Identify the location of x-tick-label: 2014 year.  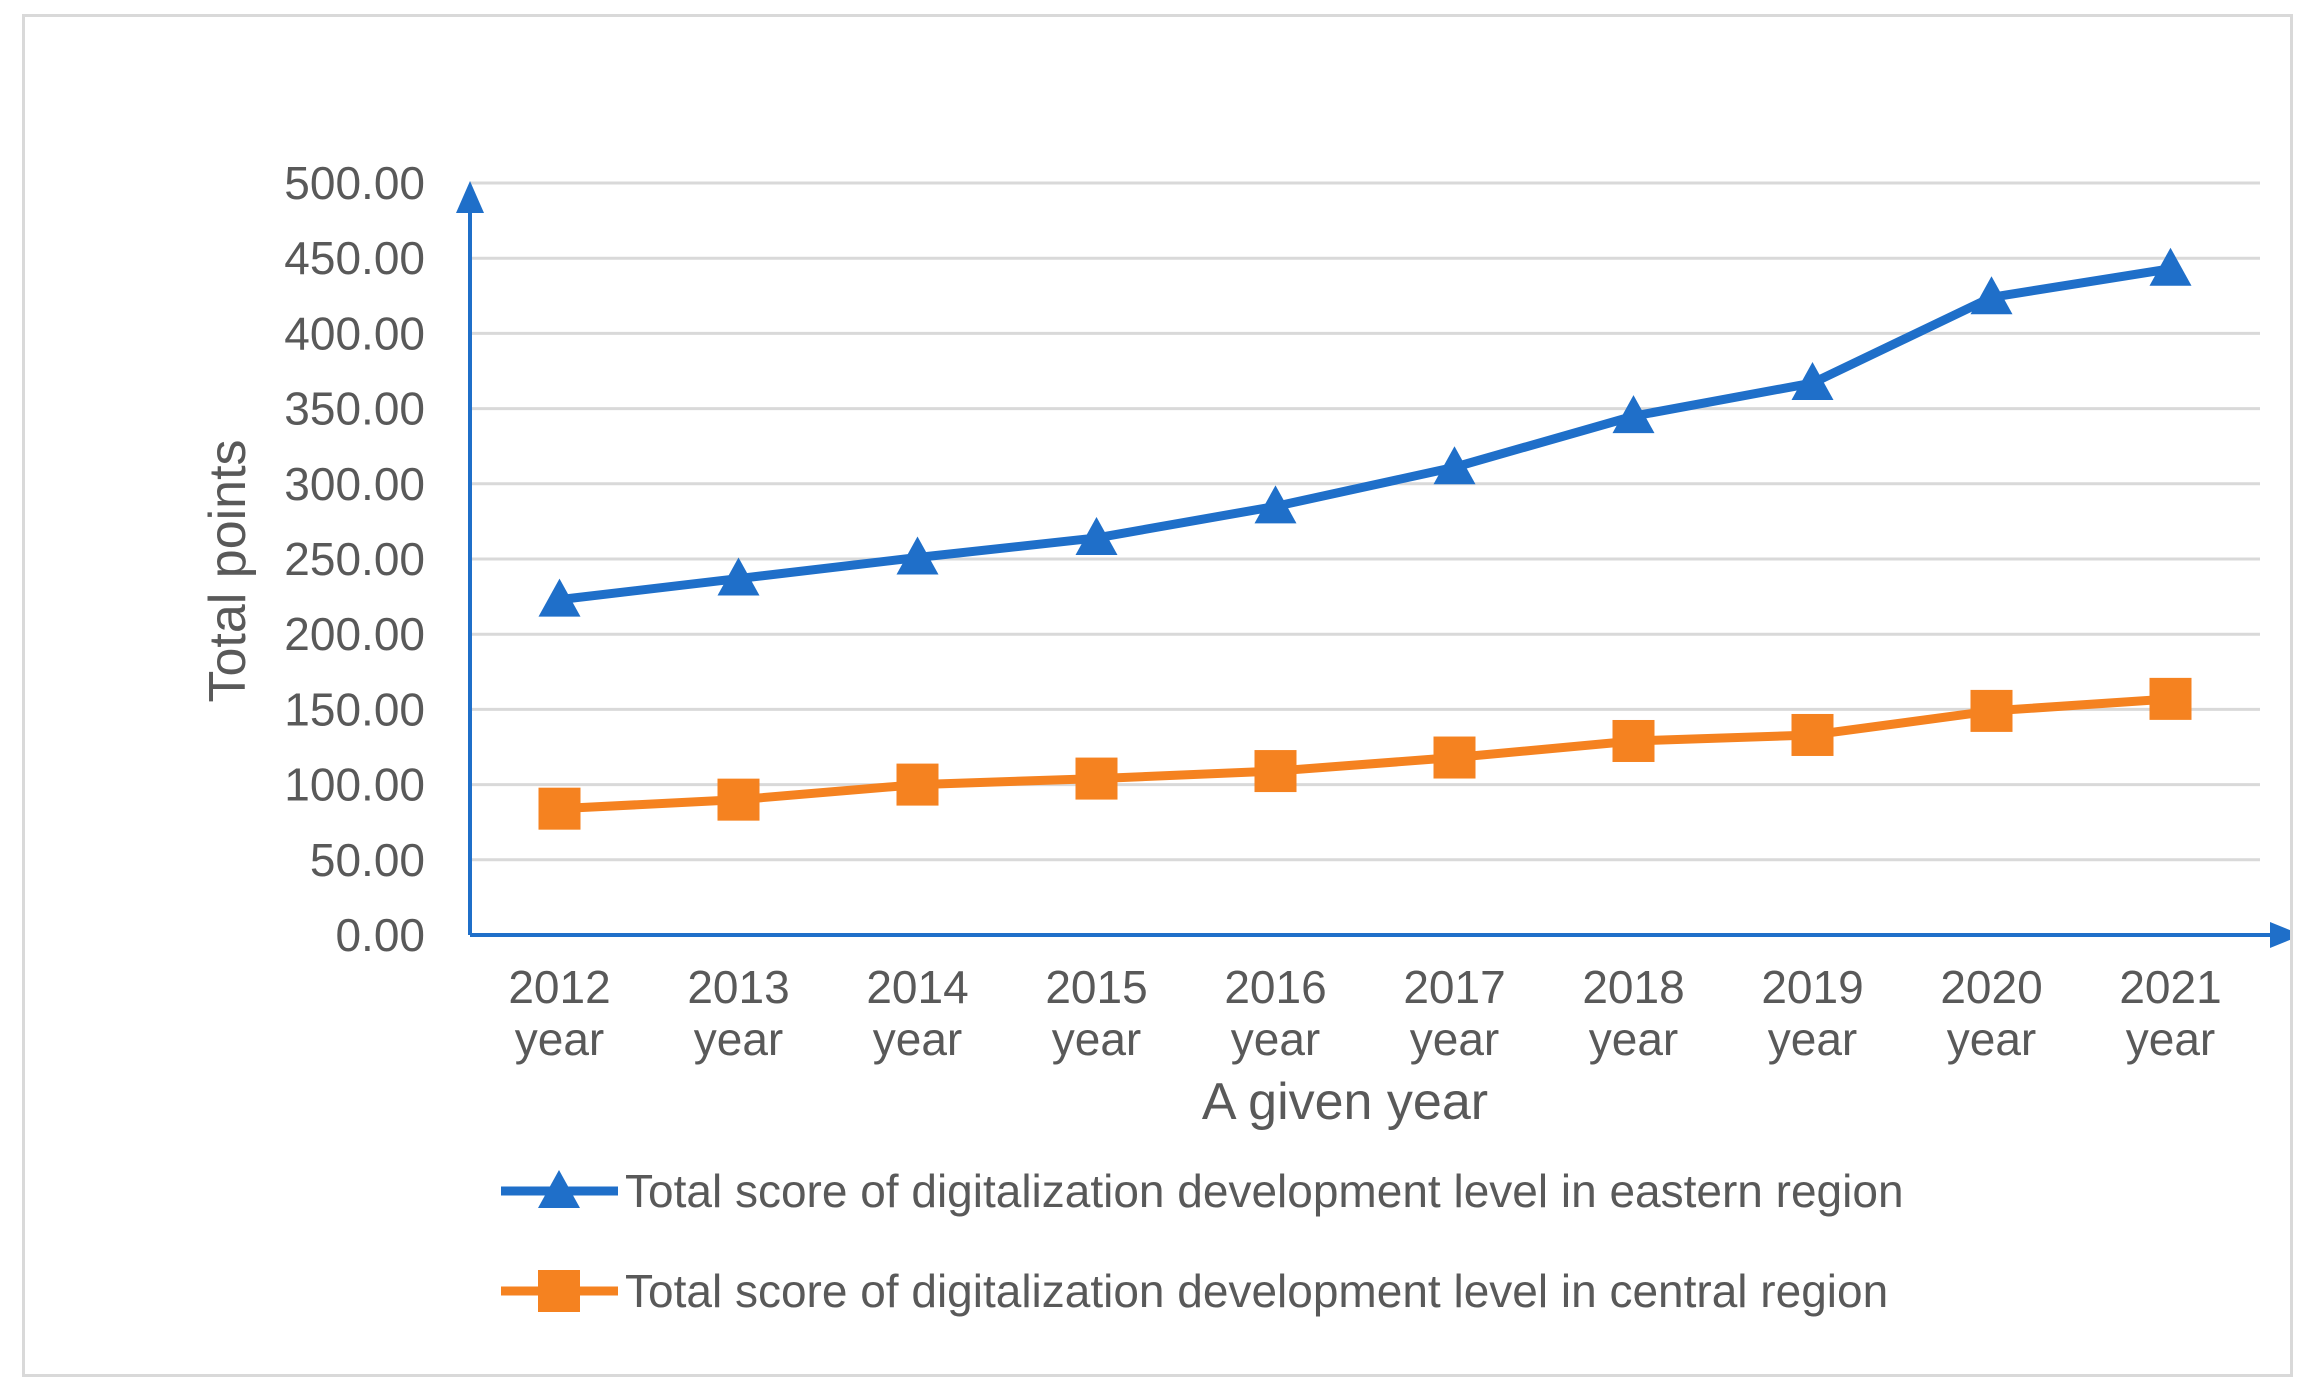
(917, 1013).